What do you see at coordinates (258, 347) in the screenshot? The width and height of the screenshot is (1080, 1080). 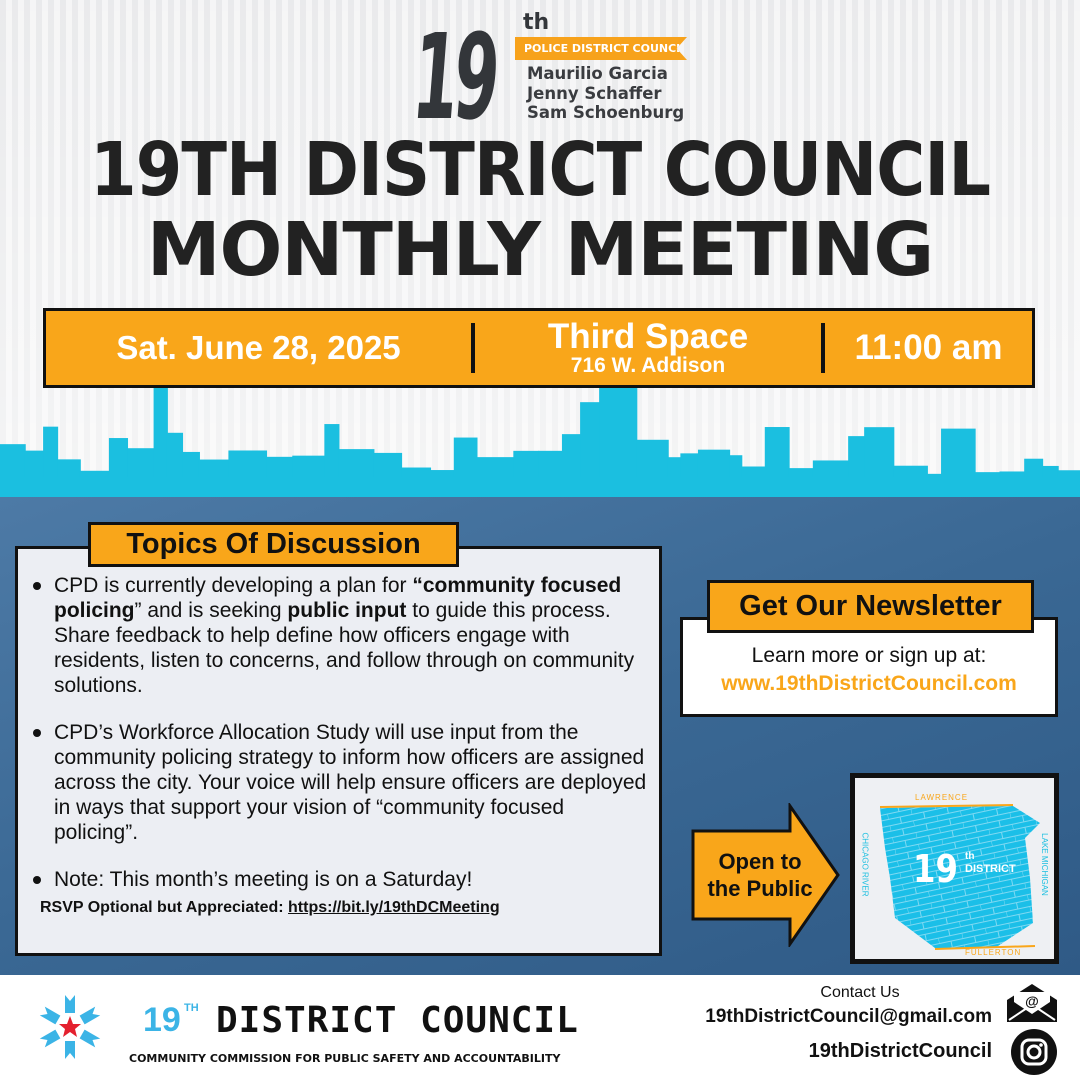 I see `event-date: Sat. June 28, 2025` at bounding box center [258, 347].